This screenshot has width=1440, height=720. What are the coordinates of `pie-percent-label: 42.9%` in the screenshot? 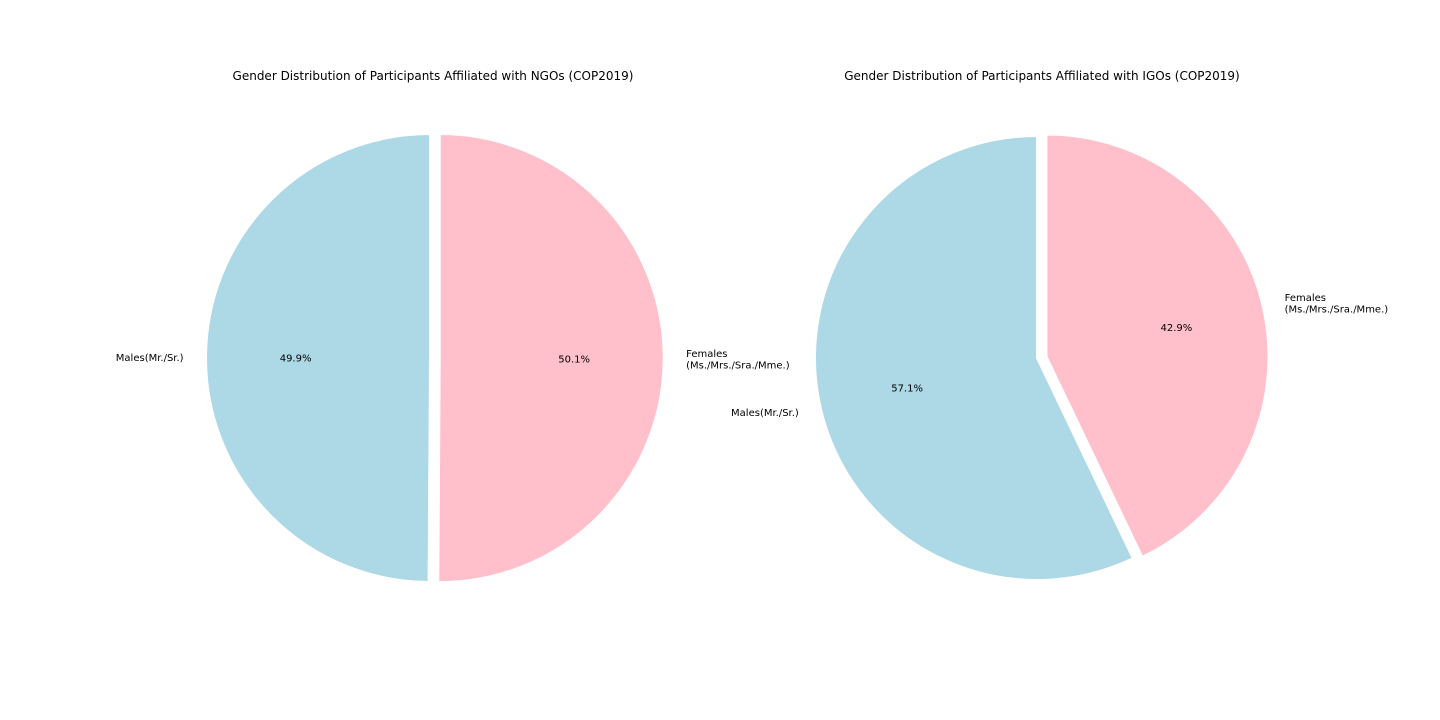 It's located at (1177, 328).